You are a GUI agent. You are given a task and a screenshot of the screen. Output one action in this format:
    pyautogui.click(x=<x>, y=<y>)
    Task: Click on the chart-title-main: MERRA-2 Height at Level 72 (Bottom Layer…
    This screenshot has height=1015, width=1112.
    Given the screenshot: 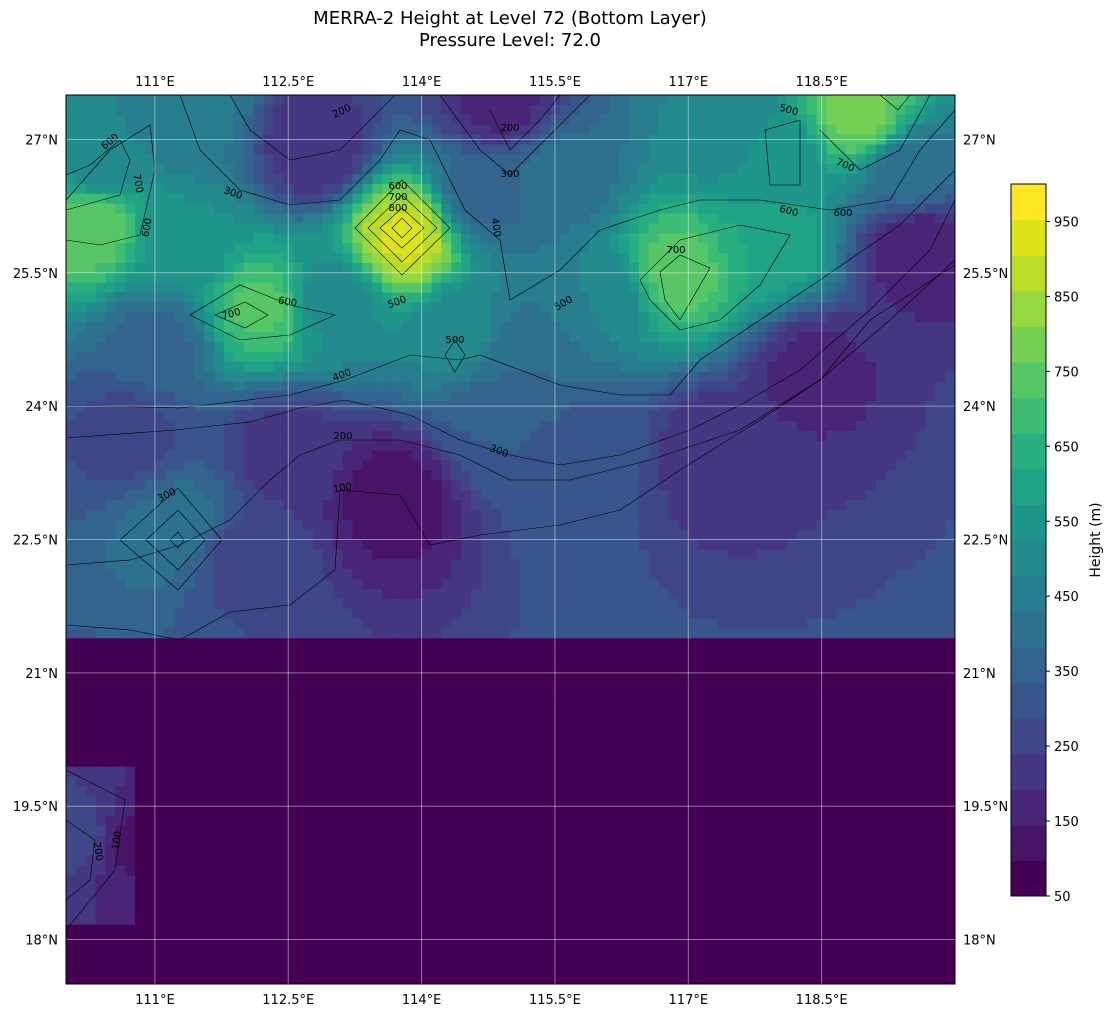 What is the action you would take?
    pyautogui.click(x=510, y=18)
    